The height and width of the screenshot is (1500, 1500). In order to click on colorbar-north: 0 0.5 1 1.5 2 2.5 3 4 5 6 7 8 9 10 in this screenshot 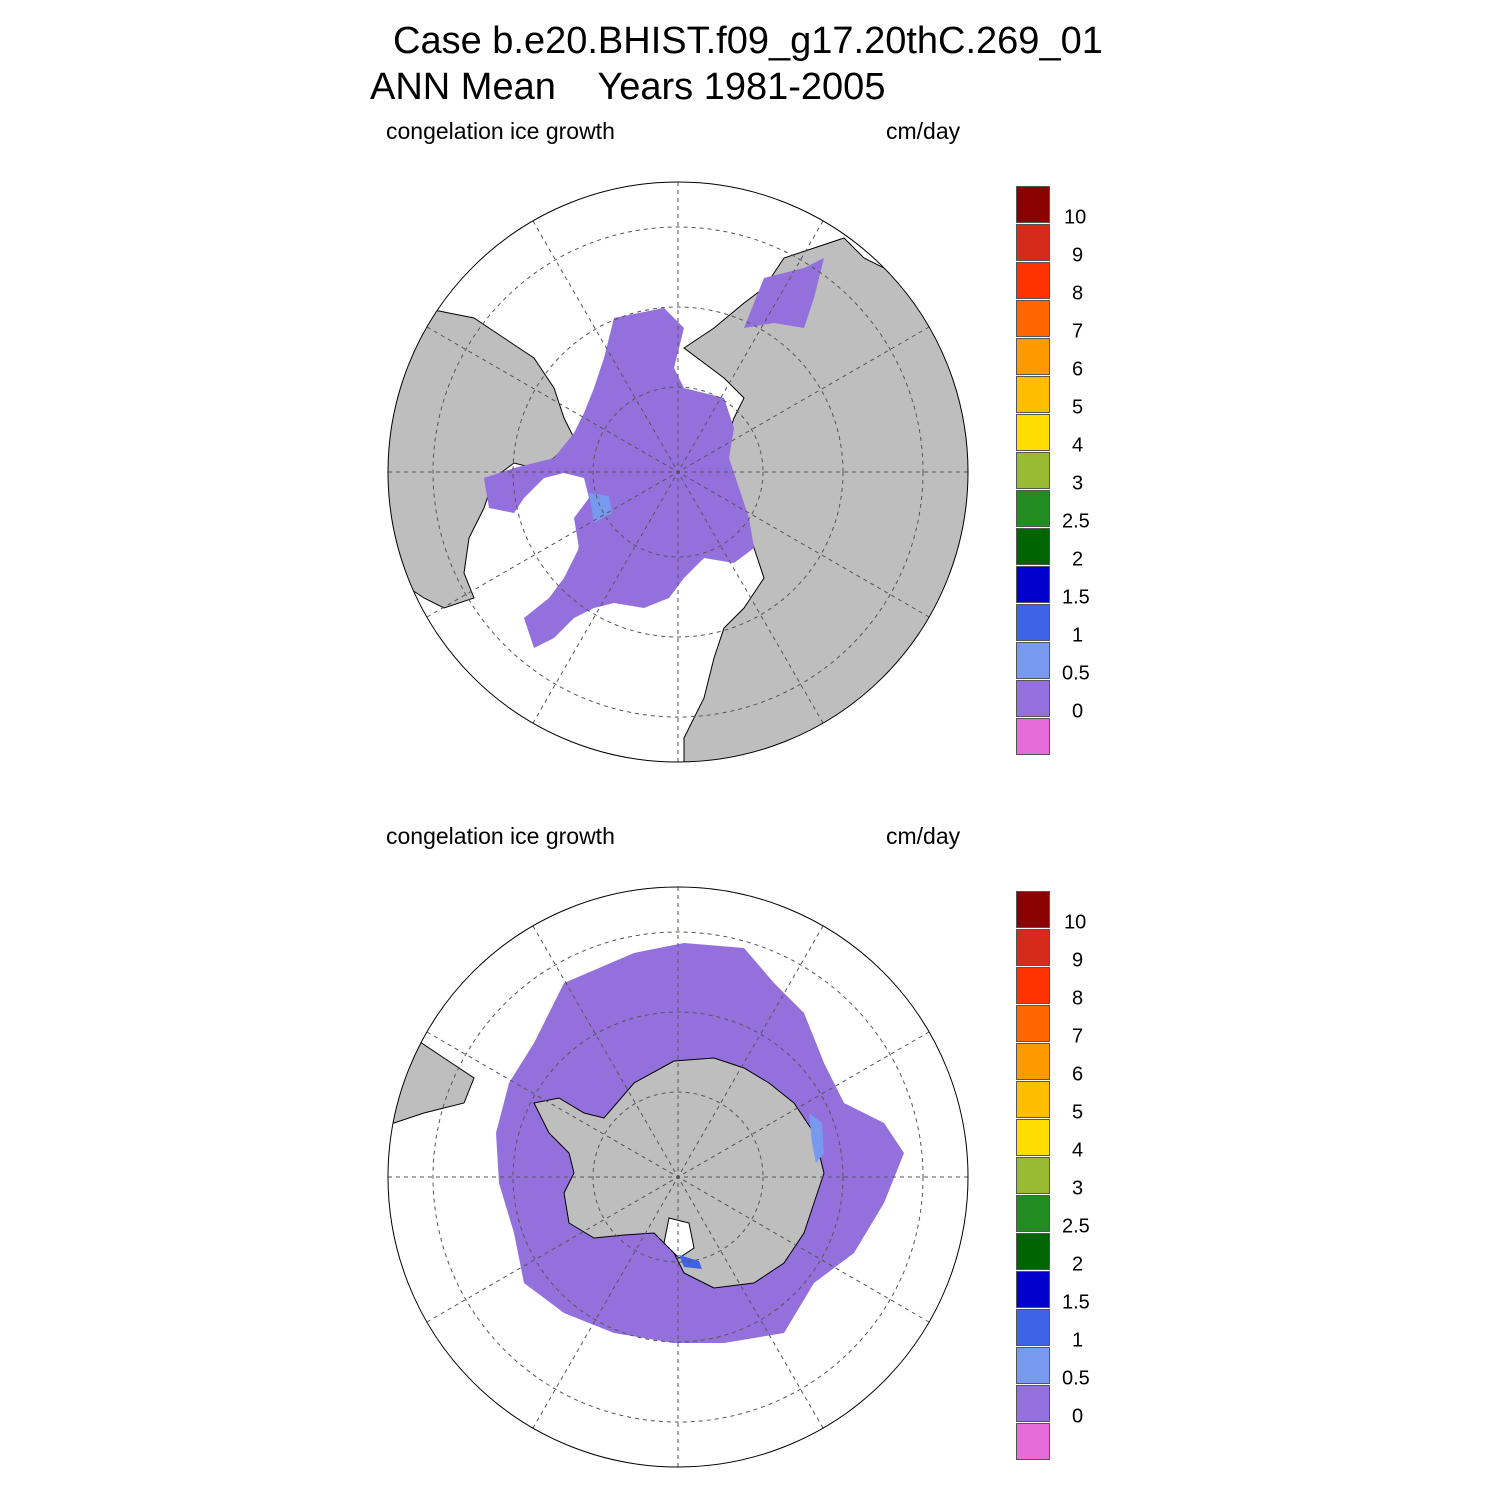, I will do `click(1053, 471)`.